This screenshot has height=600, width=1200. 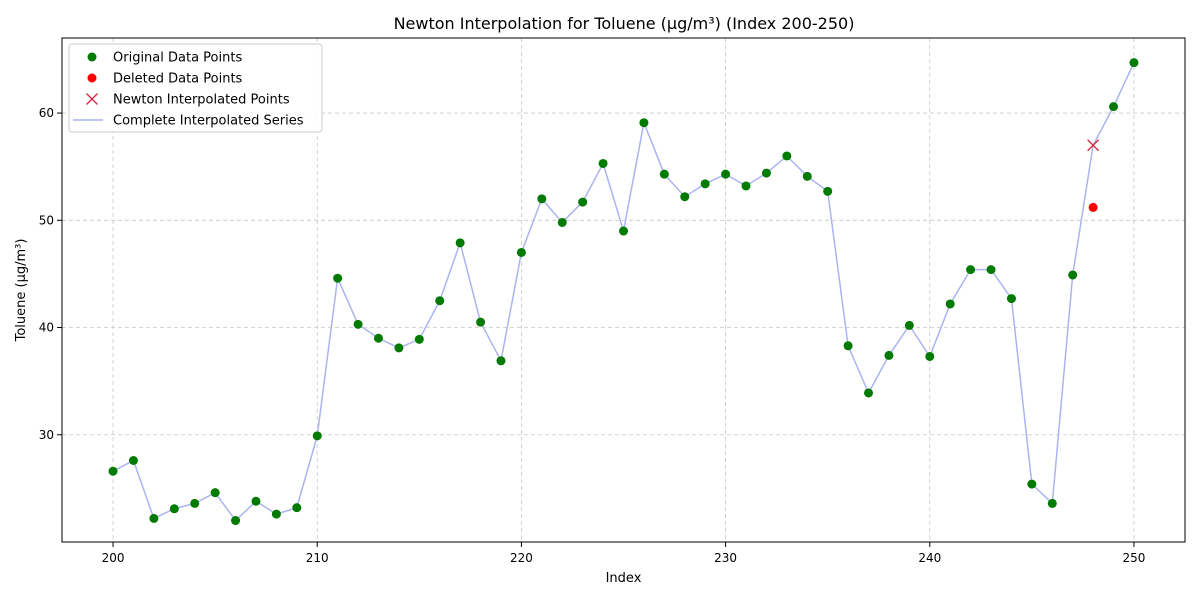 What do you see at coordinates (725, 558) in the screenshot?
I see `x-tick-label: 230` at bounding box center [725, 558].